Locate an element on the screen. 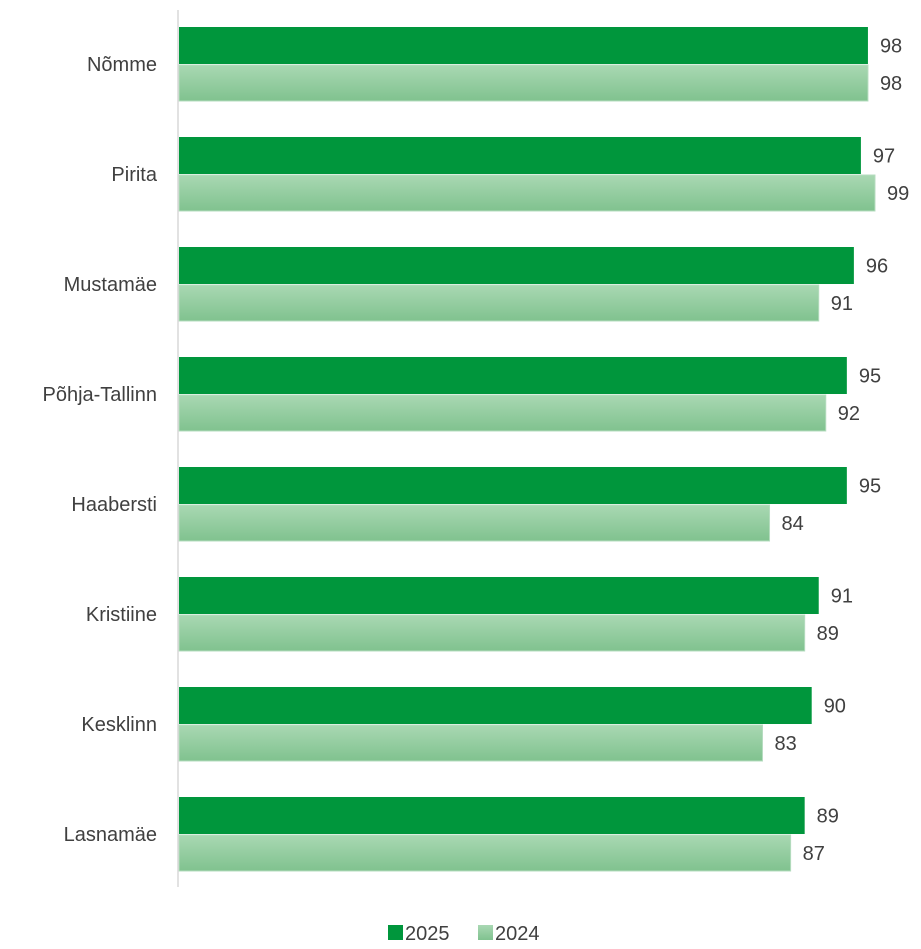  data-label-2024: 89 is located at coordinates (828, 634).